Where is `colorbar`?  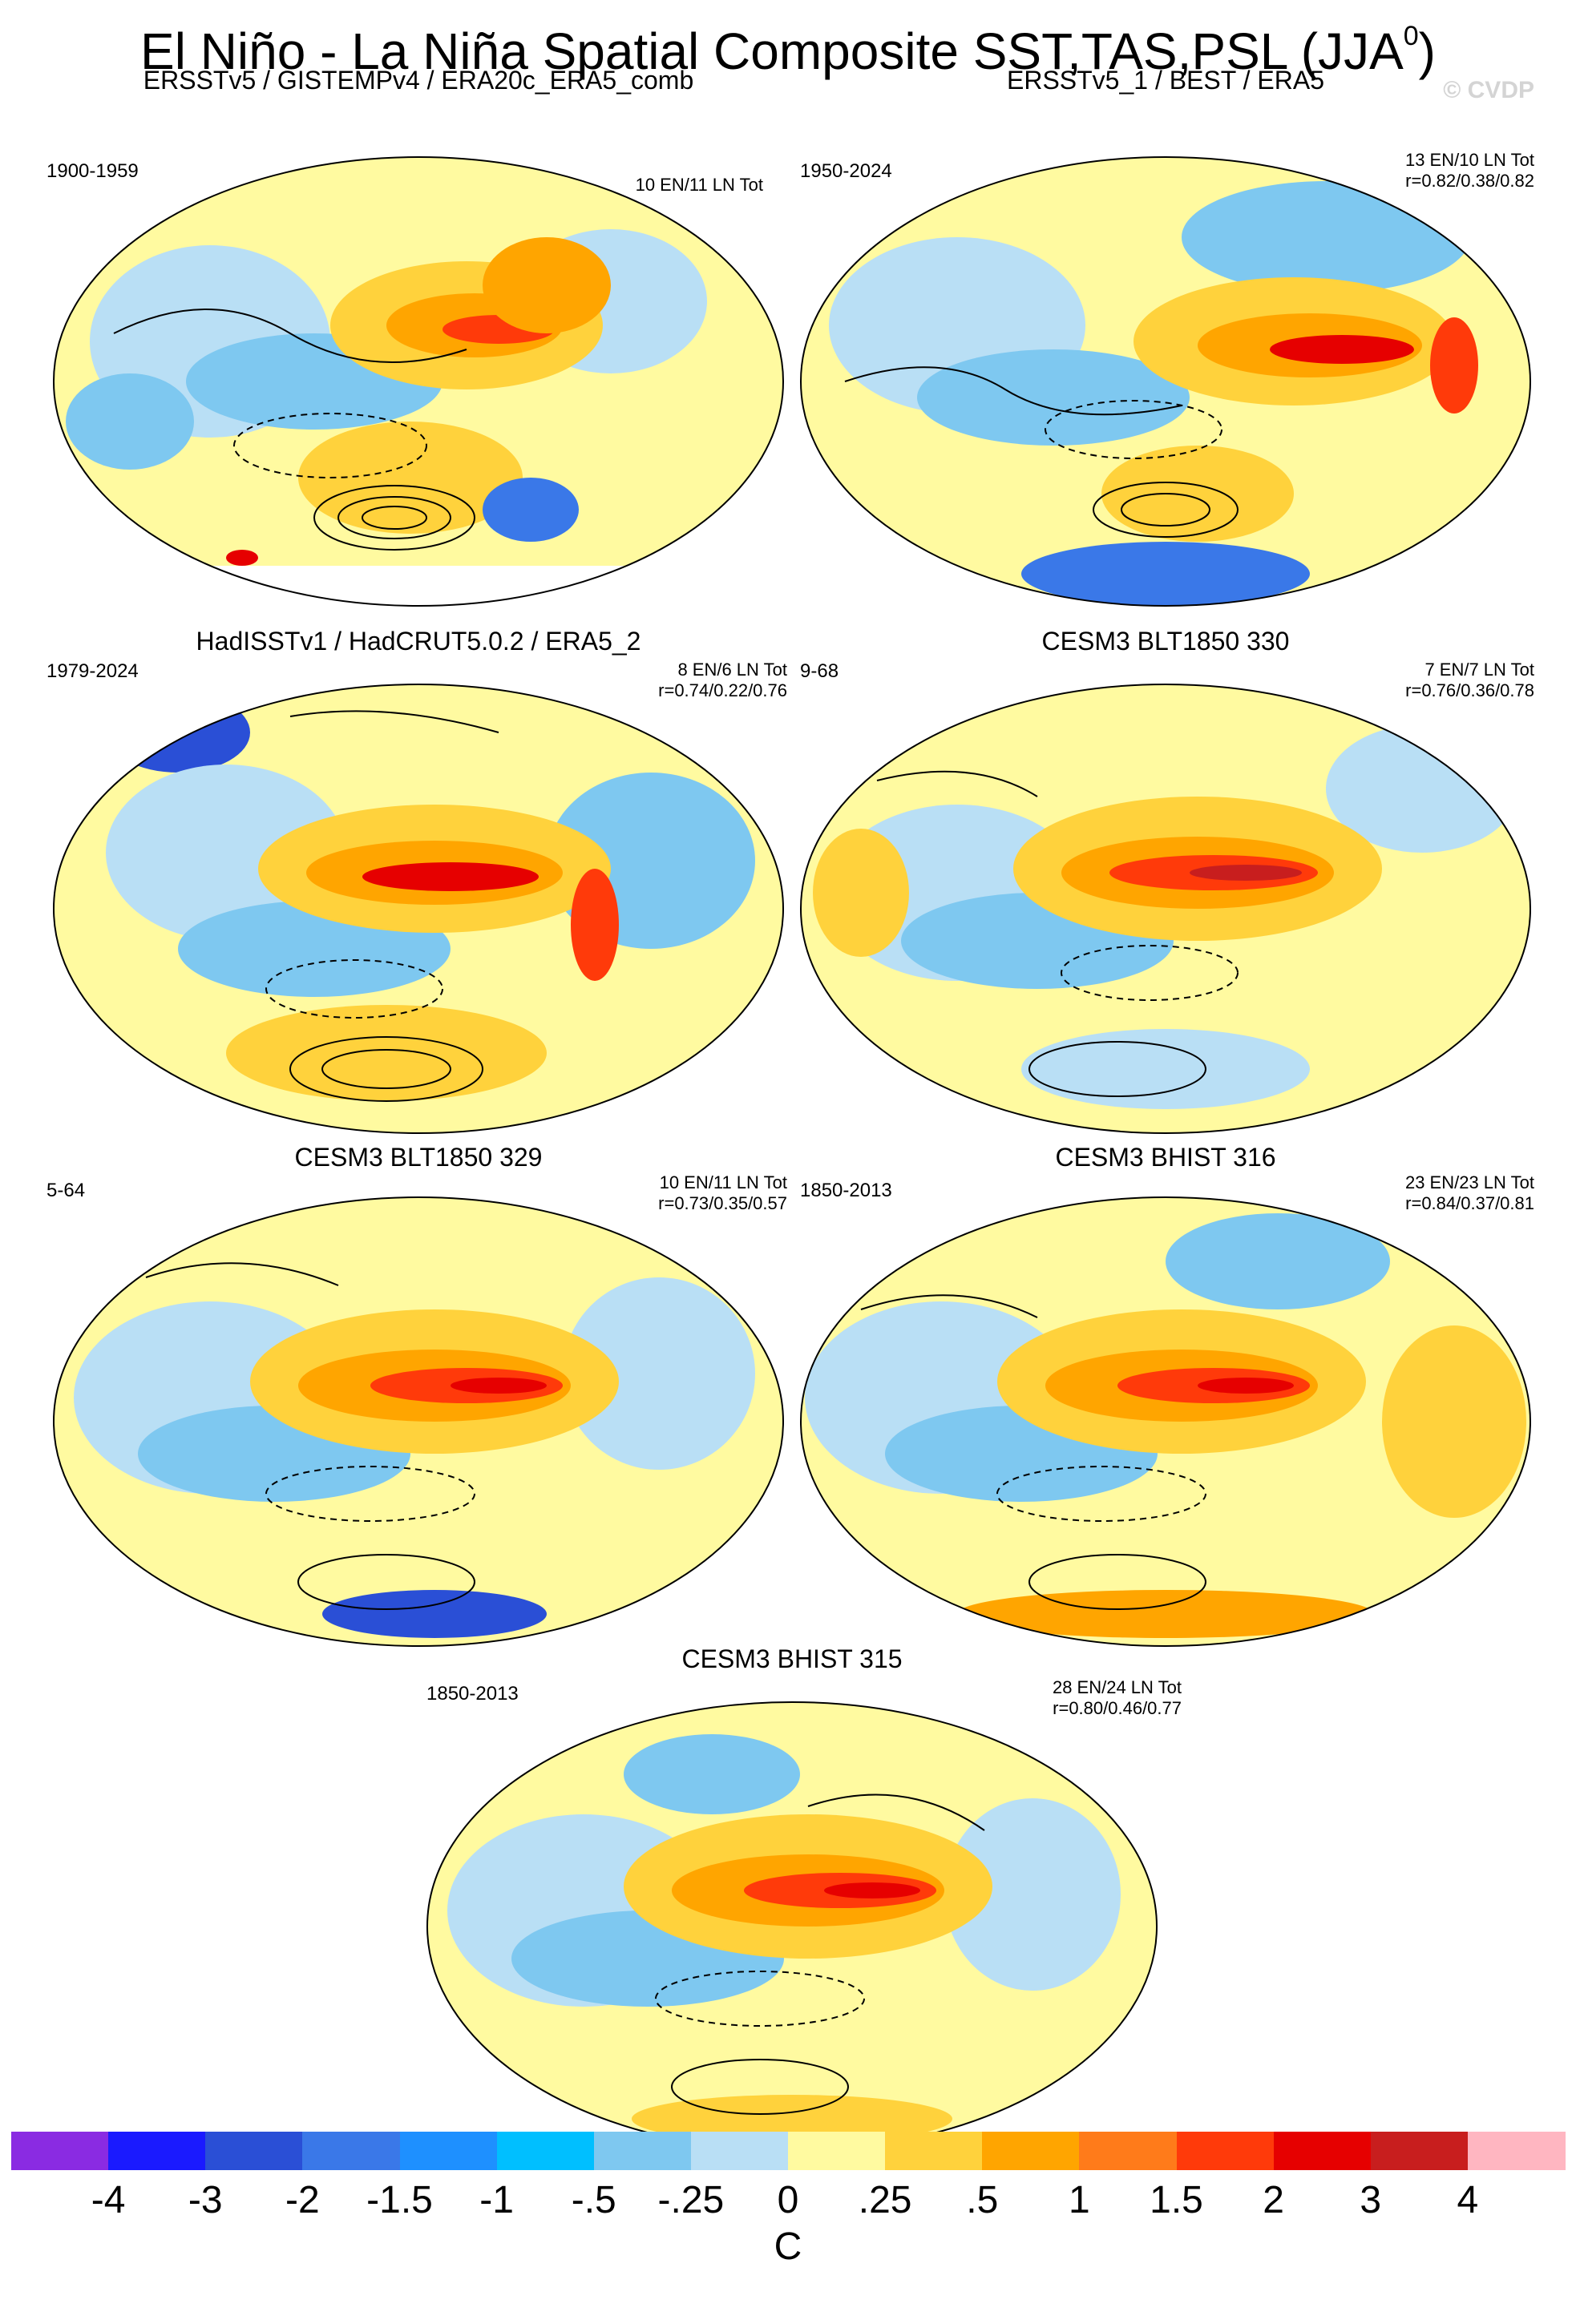 colorbar is located at coordinates (788, 2151).